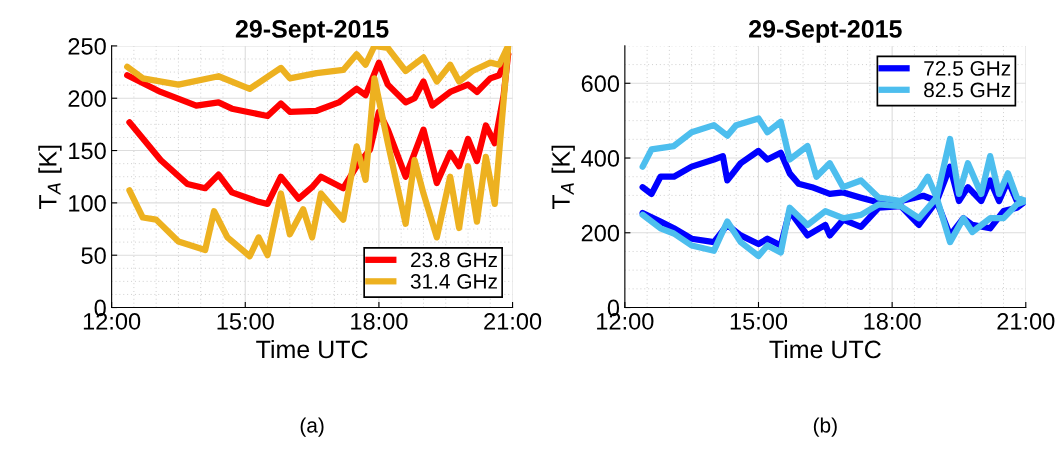 This screenshot has width=1063, height=459. Describe the element at coordinates (87, 203) in the screenshot. I see `y-tick-label: 100` at that location.